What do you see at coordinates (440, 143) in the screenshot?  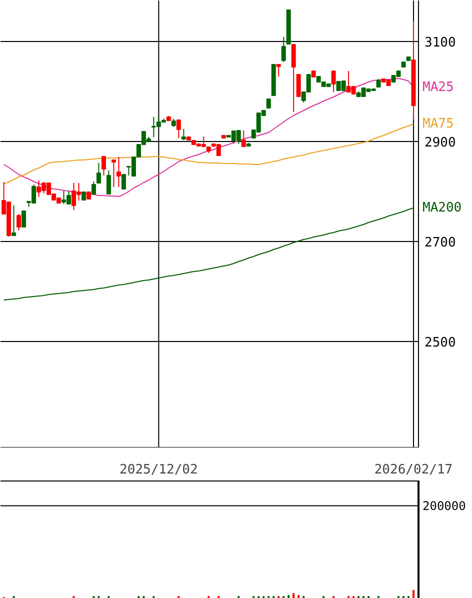 I see `y-tick-label: 2900` at bounding box center [440, 143].